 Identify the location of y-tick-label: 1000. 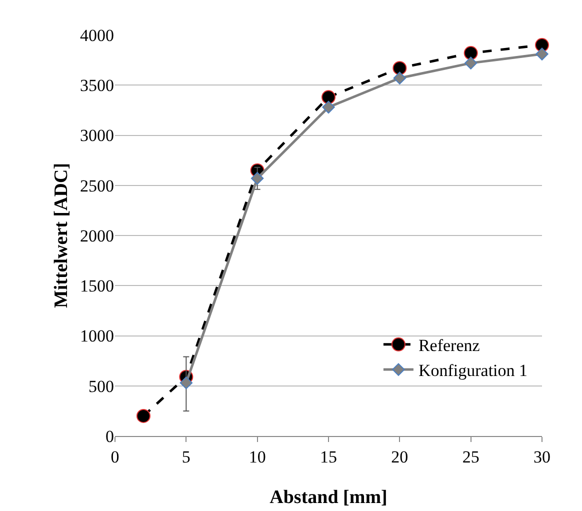
(97, 336).